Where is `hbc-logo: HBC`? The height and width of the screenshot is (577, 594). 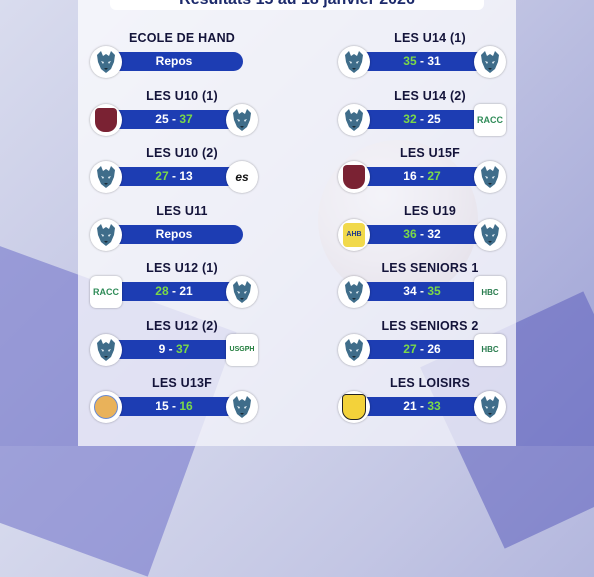
hbc-logo: HBC is located at coordinates (490, 292).